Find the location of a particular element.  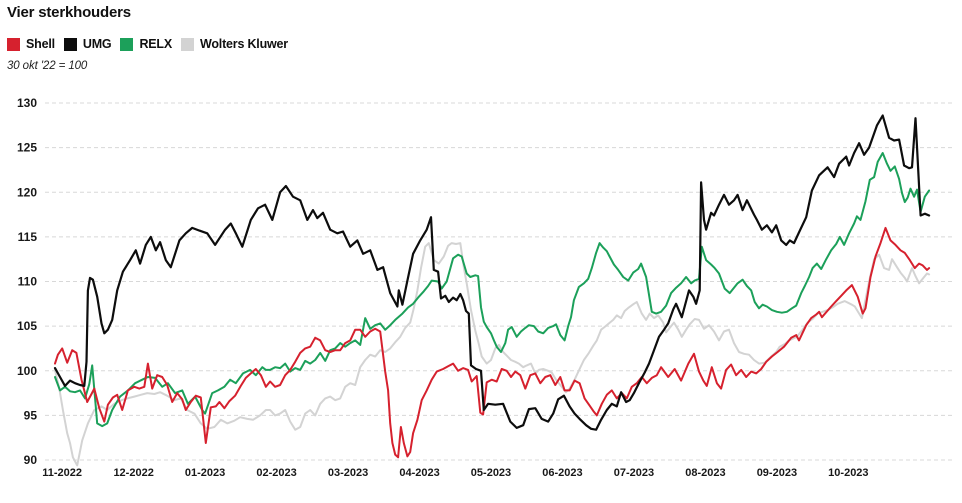

x-axis-tick-04-2023: 04-2023 is located at coordinates (419, 473).